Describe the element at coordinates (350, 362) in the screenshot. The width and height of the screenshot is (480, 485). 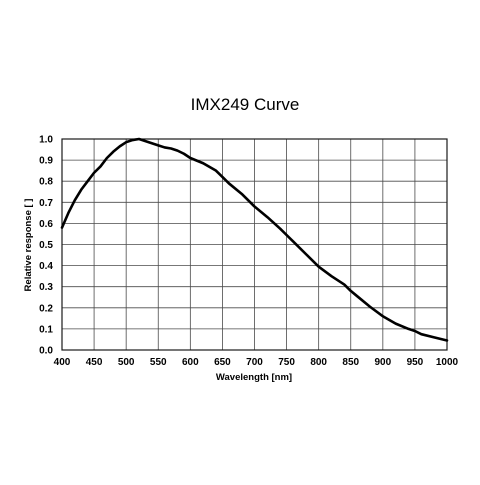
I see `x-tick-label: 850` at that location.